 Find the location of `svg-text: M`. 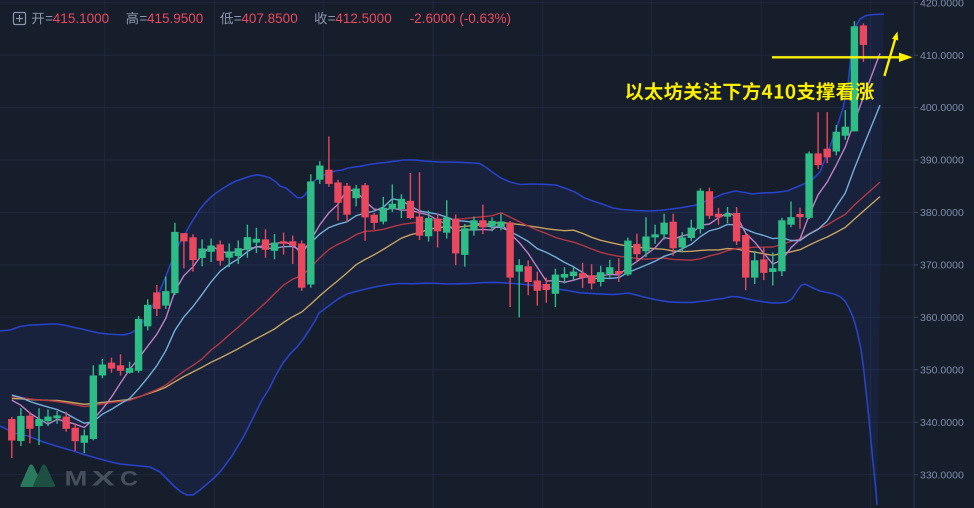

svg-text: M is located at coordinates (76, 479).